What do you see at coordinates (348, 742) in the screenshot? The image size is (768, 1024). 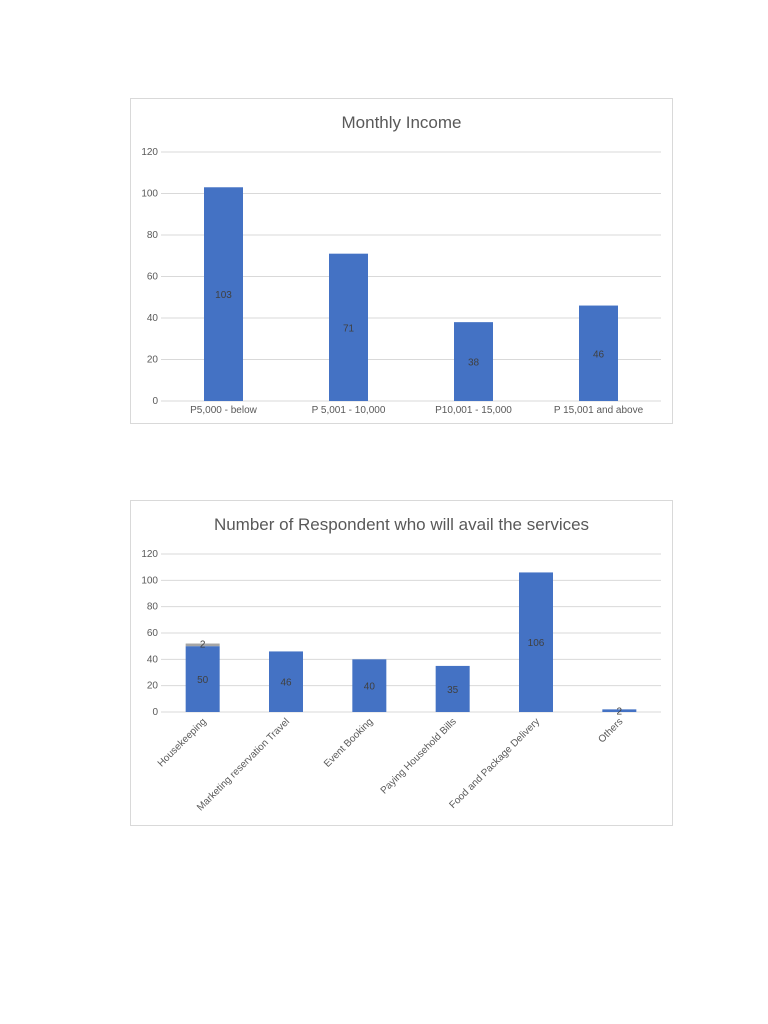 I see `x-tick-label: Event Booking` at bounding box center [348, 742].